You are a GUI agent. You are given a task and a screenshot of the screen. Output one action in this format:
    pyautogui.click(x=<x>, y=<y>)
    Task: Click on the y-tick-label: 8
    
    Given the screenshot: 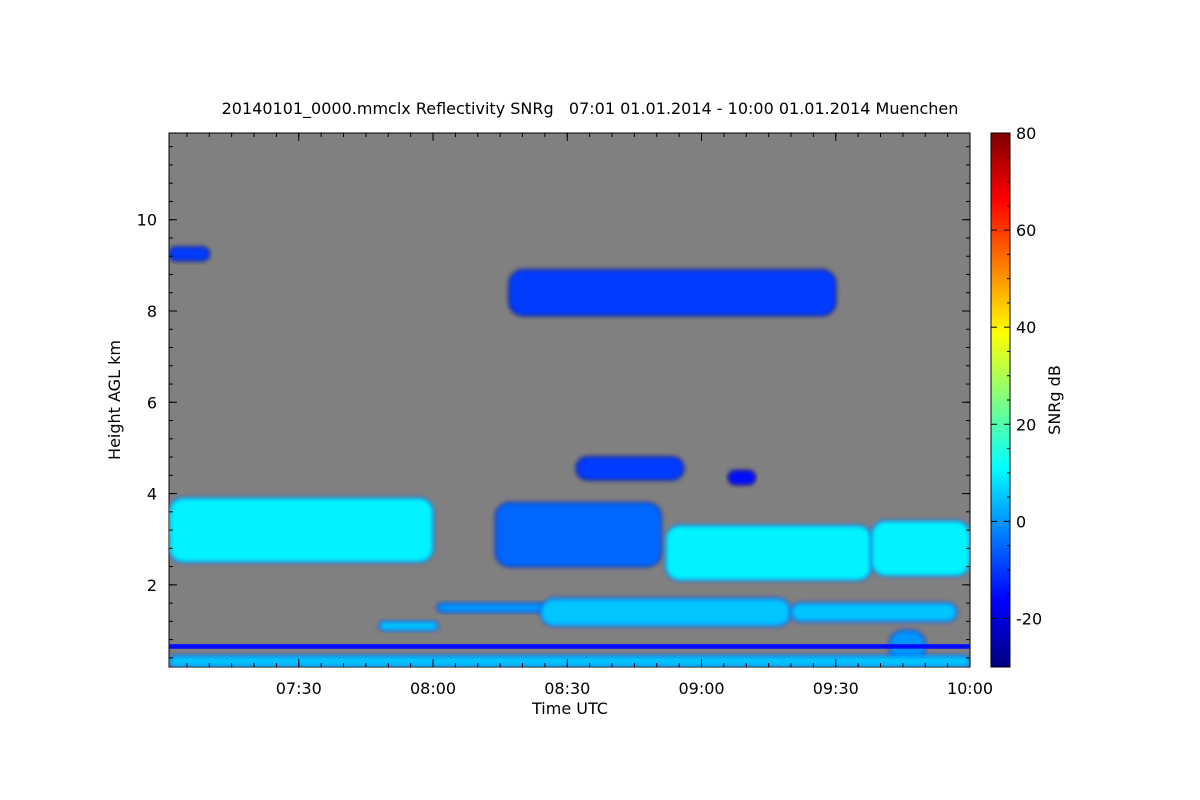 What is the action you would take?
    pyautogui.click(x=152, y=311)
    